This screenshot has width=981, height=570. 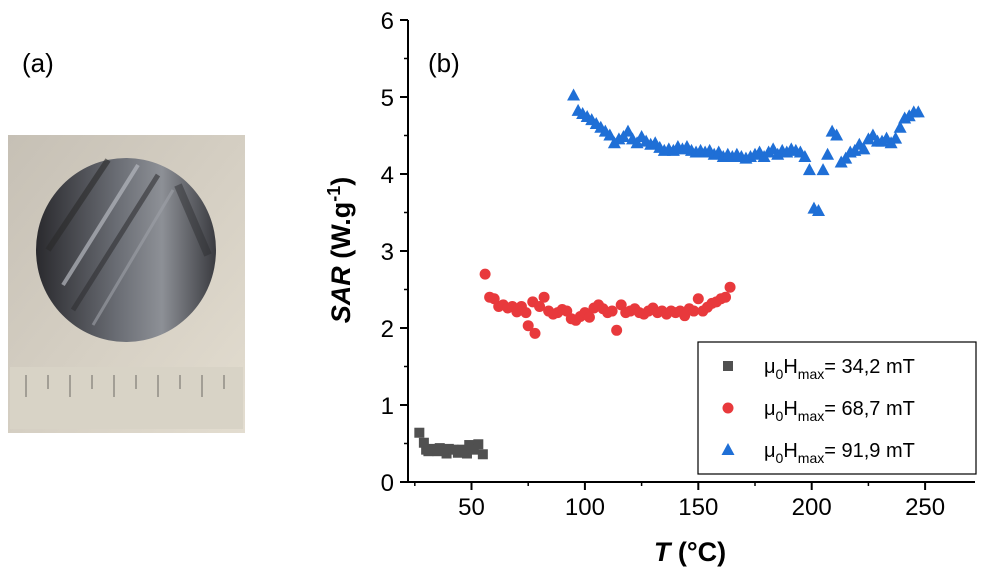 I want to click on x-tick-label: 100, so click(x=585, y=507).